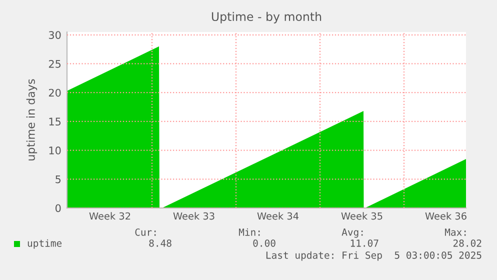  Describe the element at coordinates (32, 119) in the screenshot. I see `y-axis-title: uptime in days` at that location.